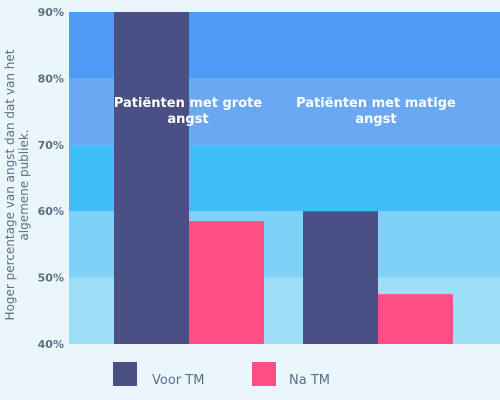 The height and width of the screenshot is (400, 500). I want to click on y-tick-label: 90%, so click(51, 12).